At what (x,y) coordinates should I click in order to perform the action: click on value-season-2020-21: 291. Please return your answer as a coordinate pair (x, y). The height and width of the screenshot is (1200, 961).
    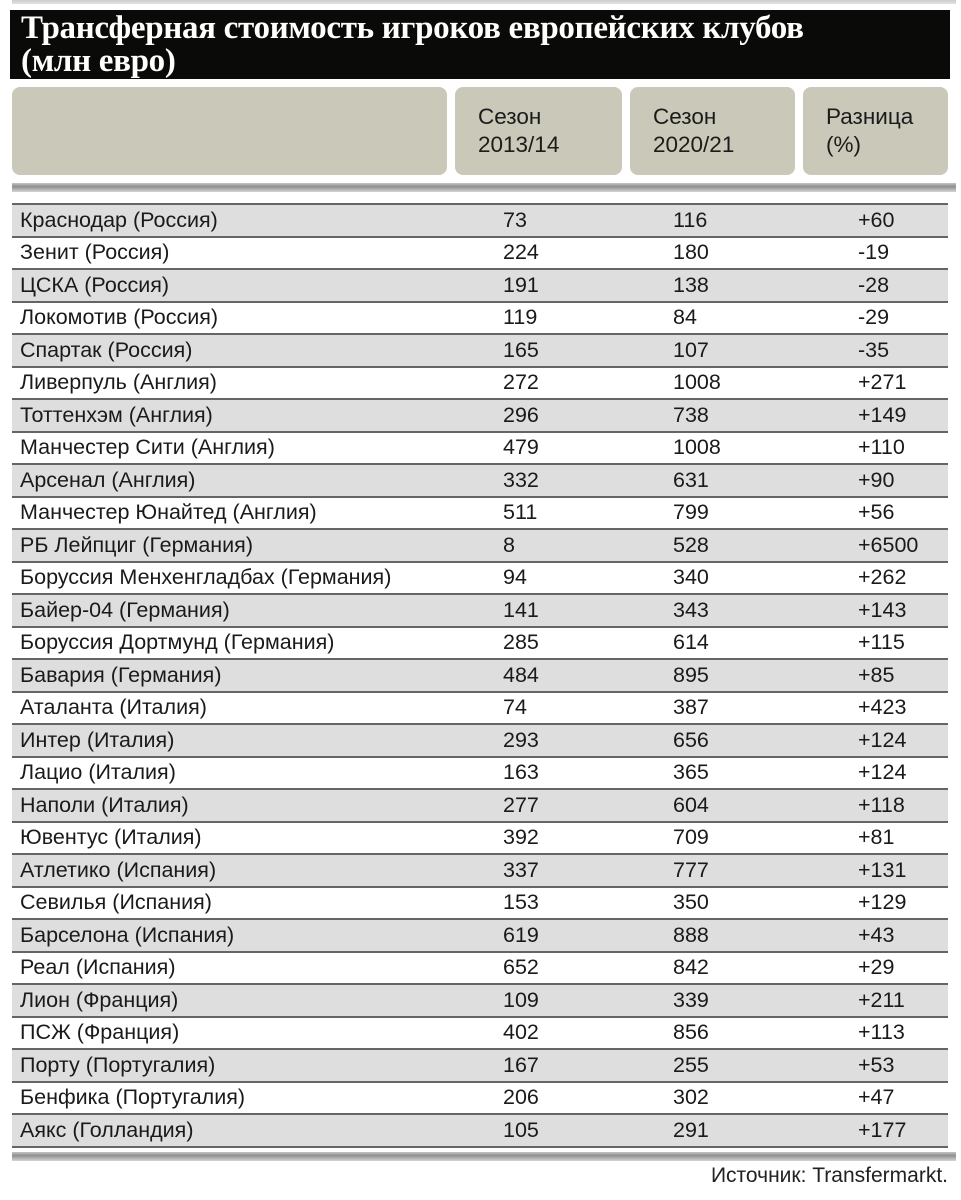
    Looking at the image, I should click on (691, 1129).